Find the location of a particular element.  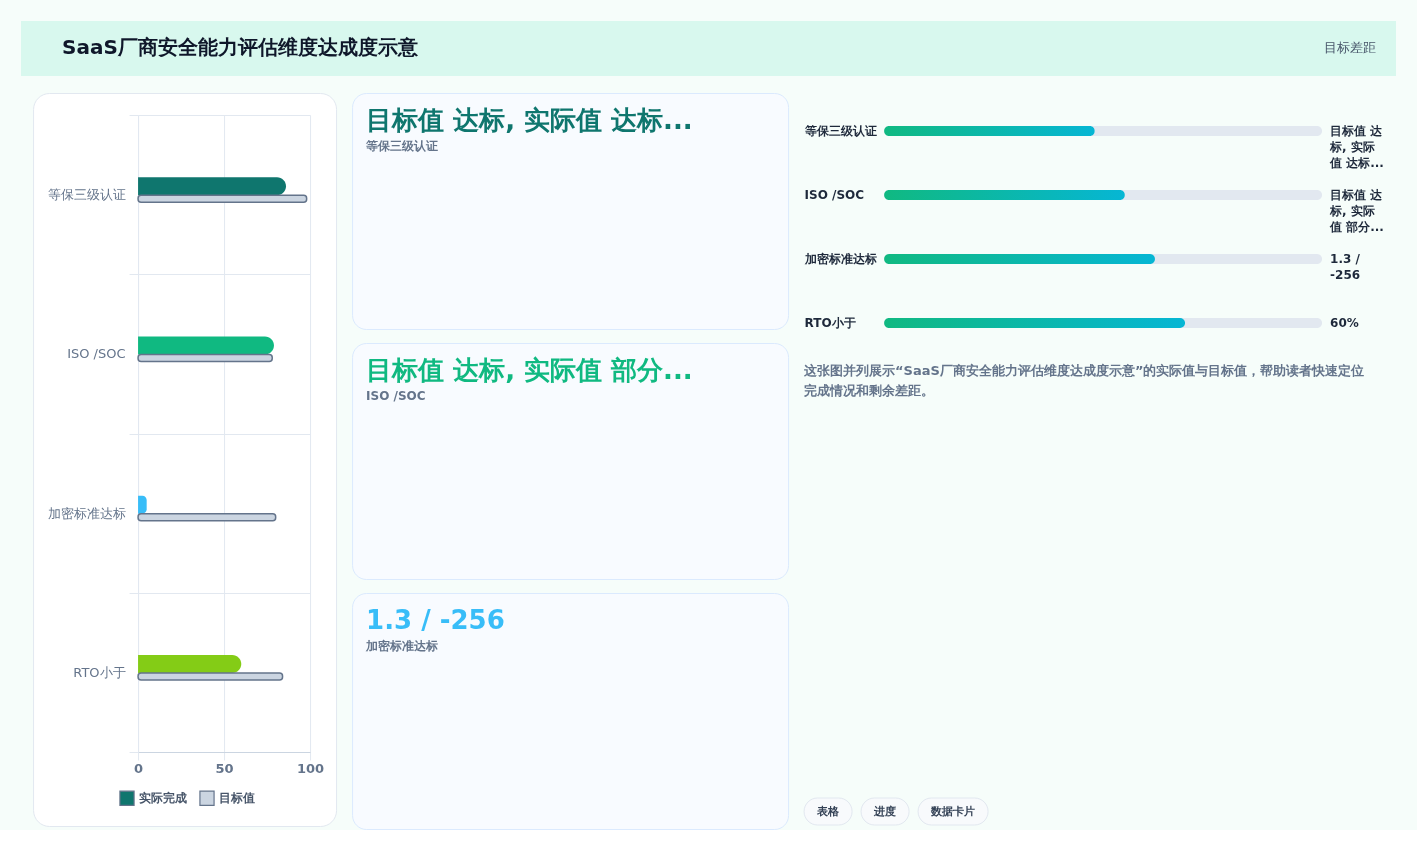

text: 数据卡片 is located at coordinates (953, 811).